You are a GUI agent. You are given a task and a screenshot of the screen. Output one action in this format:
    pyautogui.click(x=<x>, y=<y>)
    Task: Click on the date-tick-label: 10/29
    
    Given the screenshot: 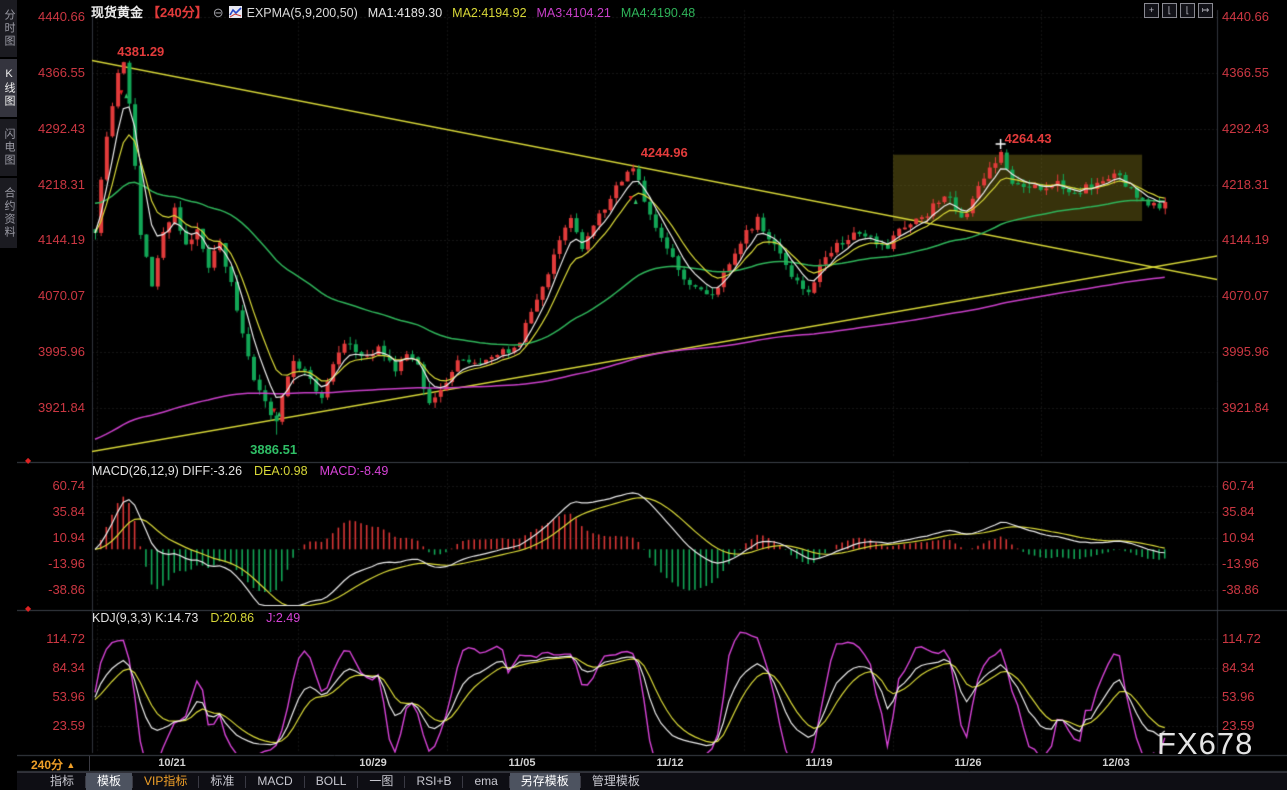 What is the action you would take?
    pyautogui.click(x=373, y=763)
    